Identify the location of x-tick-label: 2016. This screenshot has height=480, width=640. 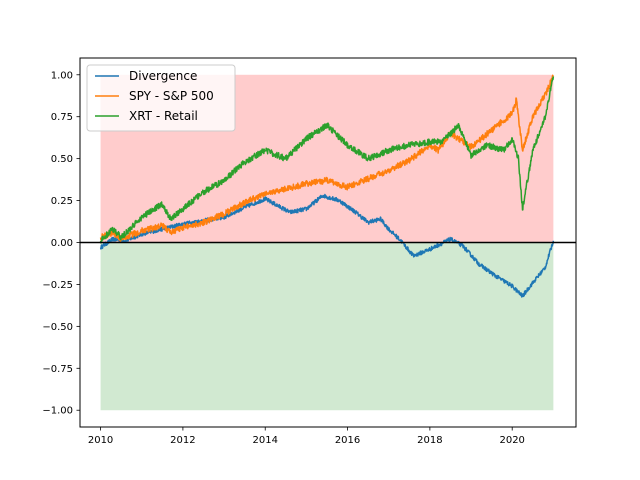
(347, 440).